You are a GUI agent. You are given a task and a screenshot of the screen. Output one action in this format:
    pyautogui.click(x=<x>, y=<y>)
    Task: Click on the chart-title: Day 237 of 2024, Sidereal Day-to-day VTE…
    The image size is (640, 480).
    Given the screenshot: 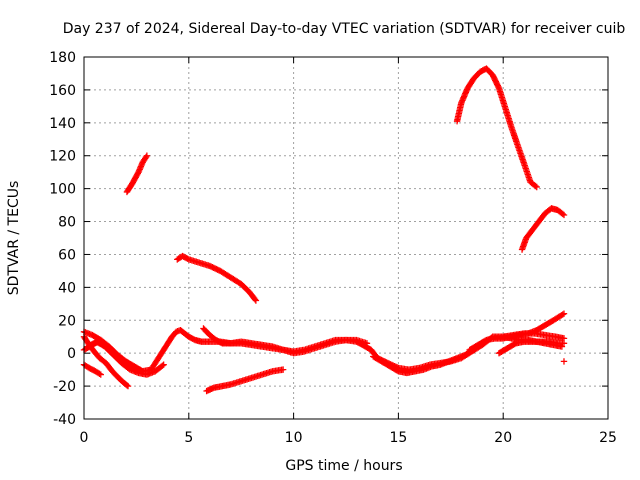 What is the action you would take?
    pyautogui.click(x=344, y=29)
    